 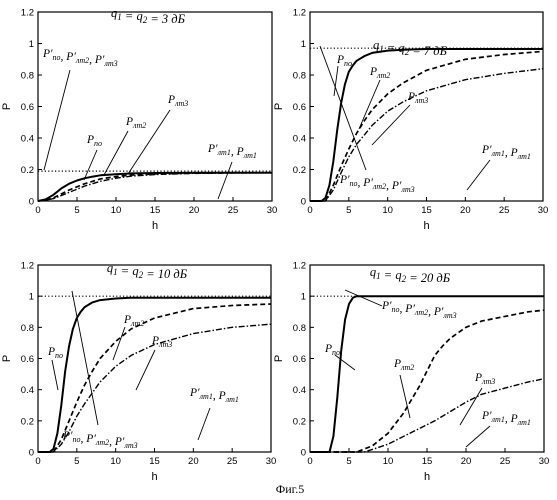 What do you see at coordinates (147, 271) in the screenshot?
I see `chart-title: q1 = q2 = 10 дБ` at bounding box center [147, 271].